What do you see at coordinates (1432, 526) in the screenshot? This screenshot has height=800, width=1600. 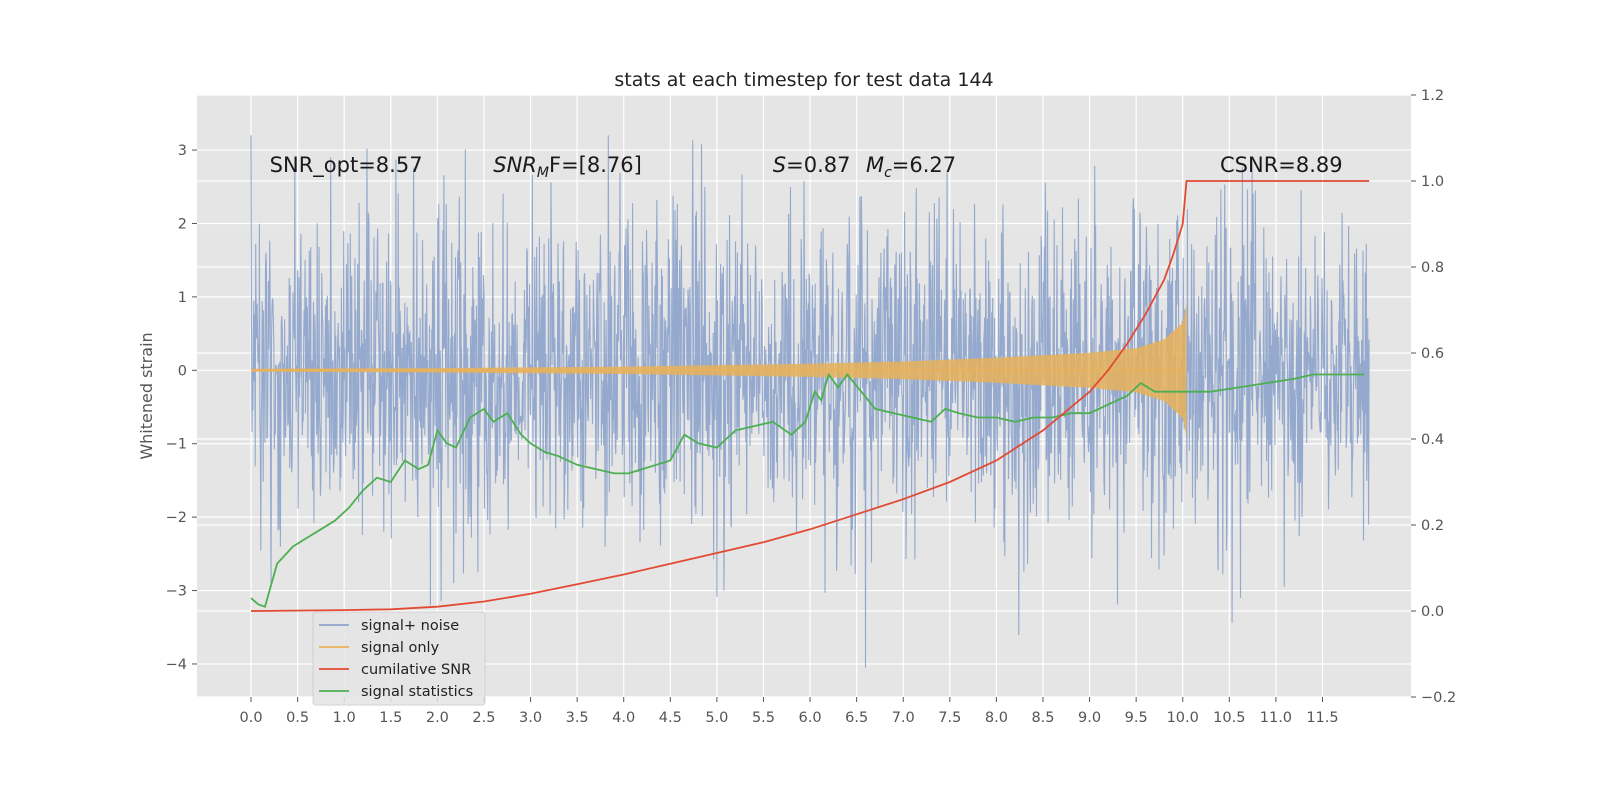 I see `y2-tick-label: 0.2` at bounding box center [1432, 526].